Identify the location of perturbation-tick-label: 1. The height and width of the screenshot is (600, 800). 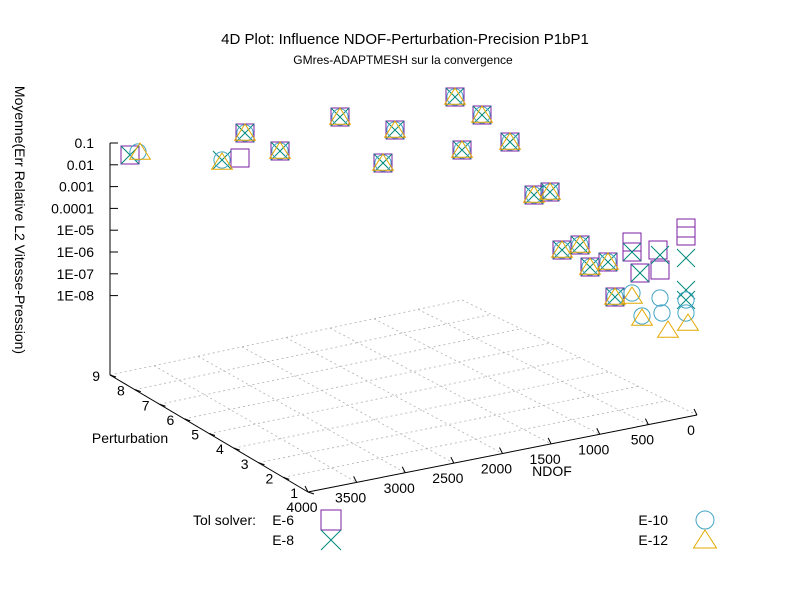
(294, 493).